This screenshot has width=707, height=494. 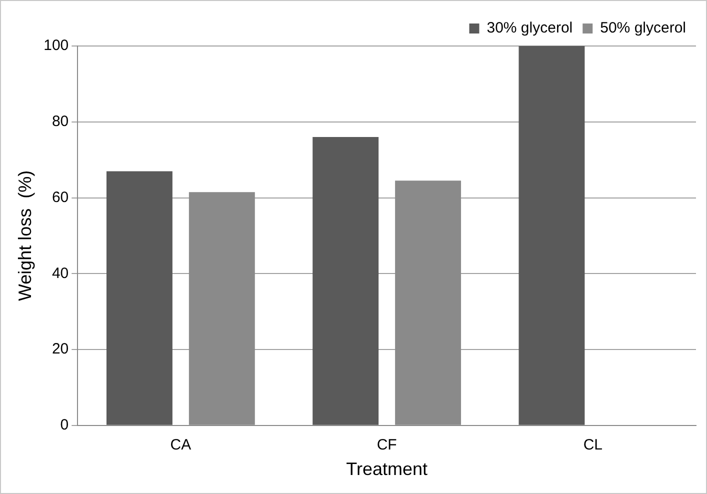 I want to click on y-tick-label: 60, so click(x=60, y=197).